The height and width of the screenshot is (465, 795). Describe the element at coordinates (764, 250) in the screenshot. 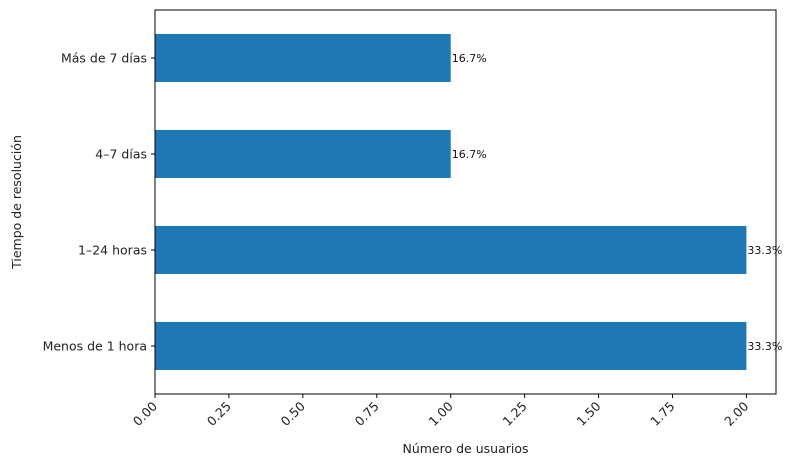

I see `data-label-1: 33.3%` at that location.